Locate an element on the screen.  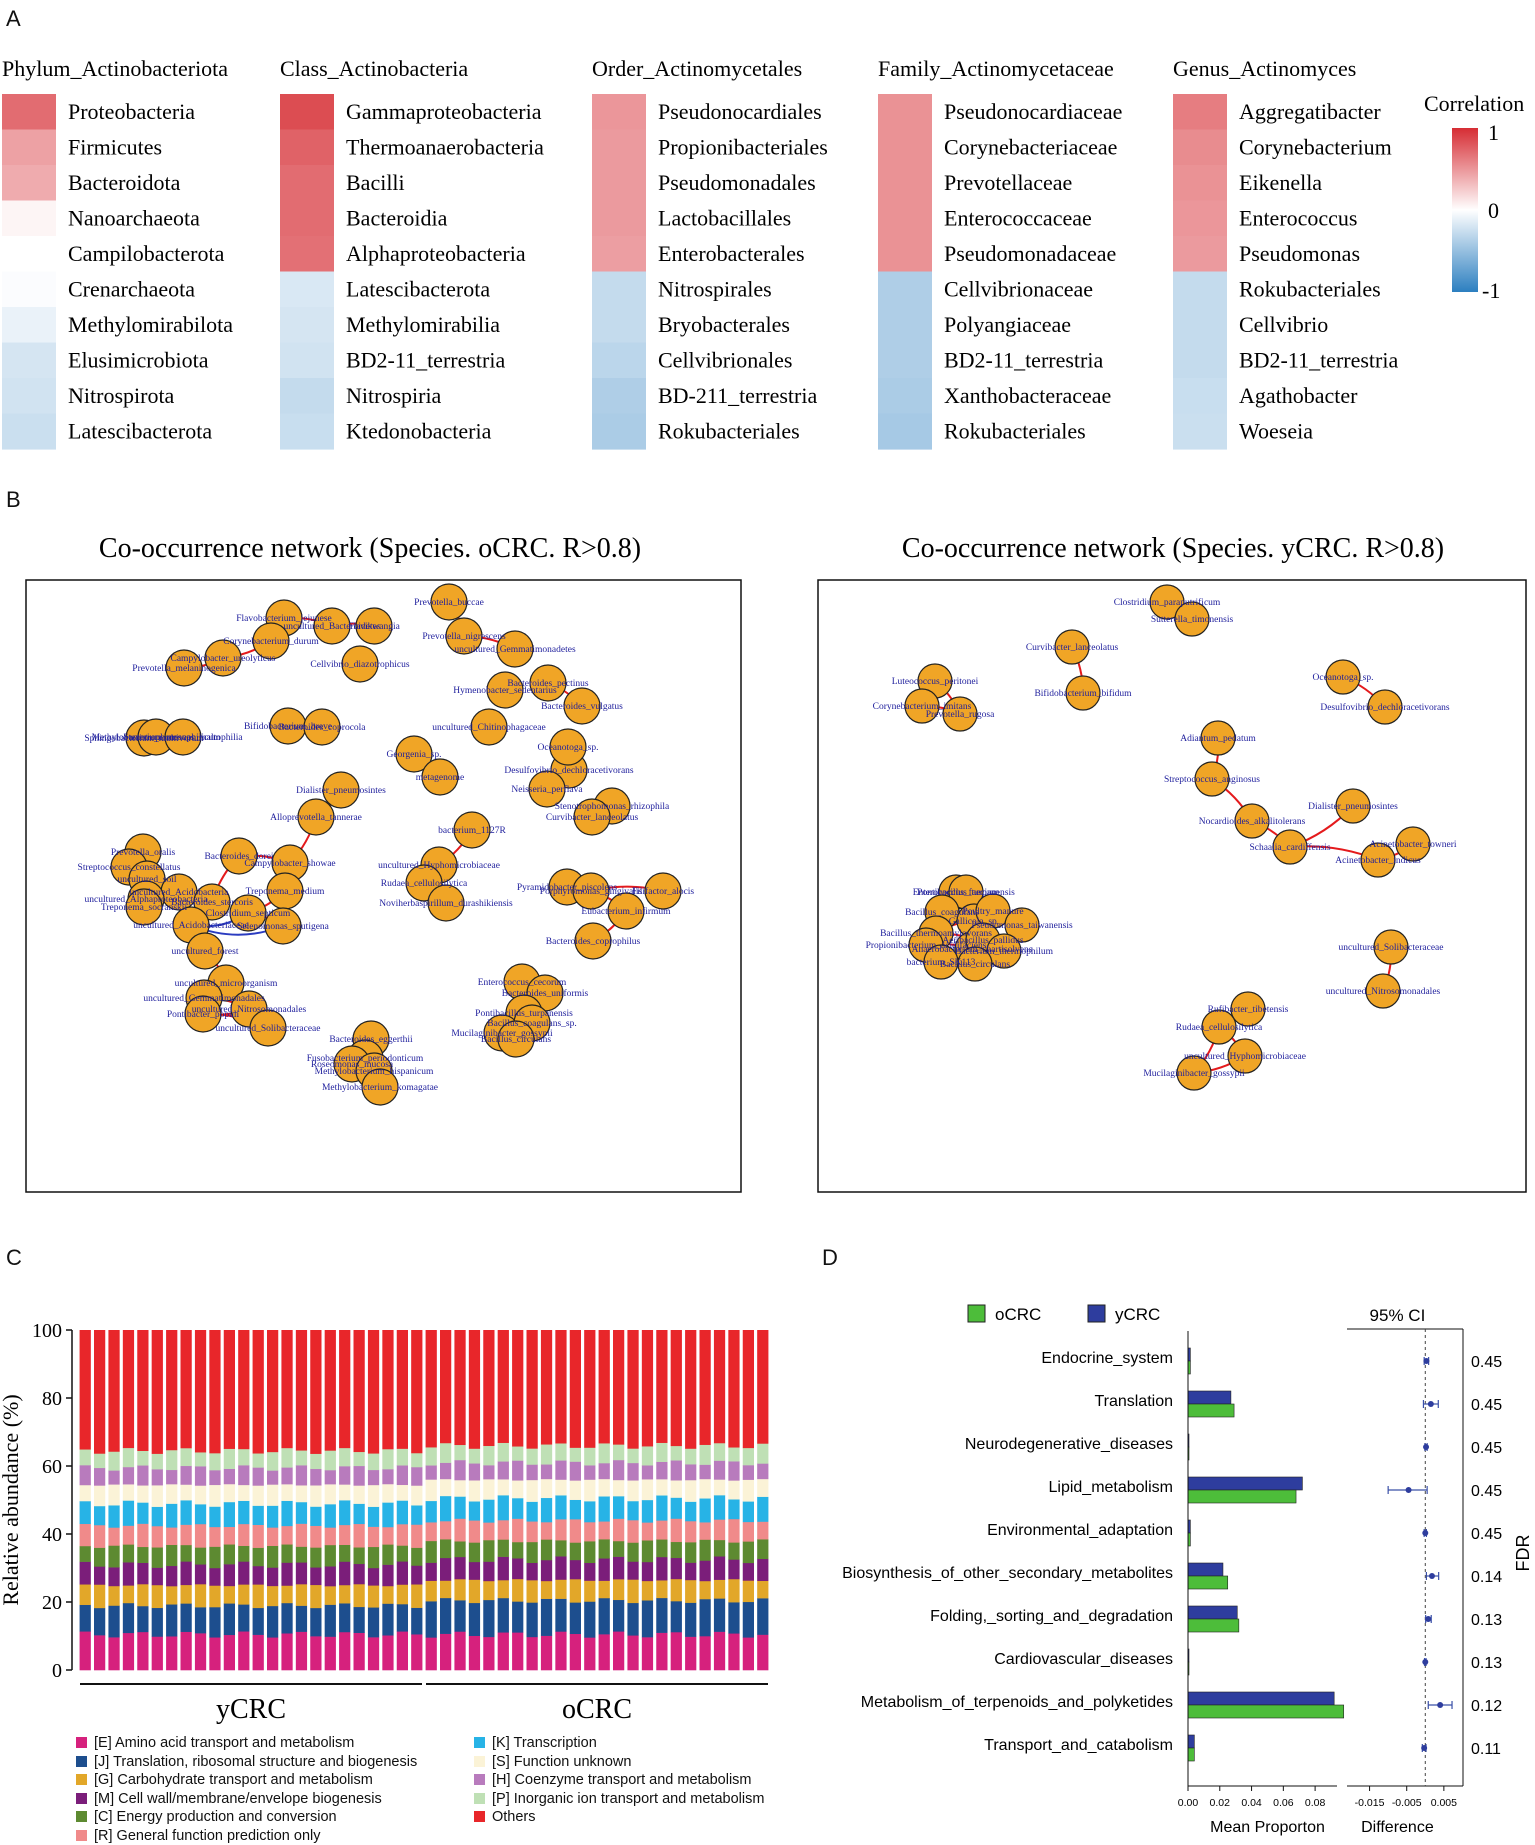
network-node-label: Acinetobacter_towneri is located at coordinates (1412, 845).